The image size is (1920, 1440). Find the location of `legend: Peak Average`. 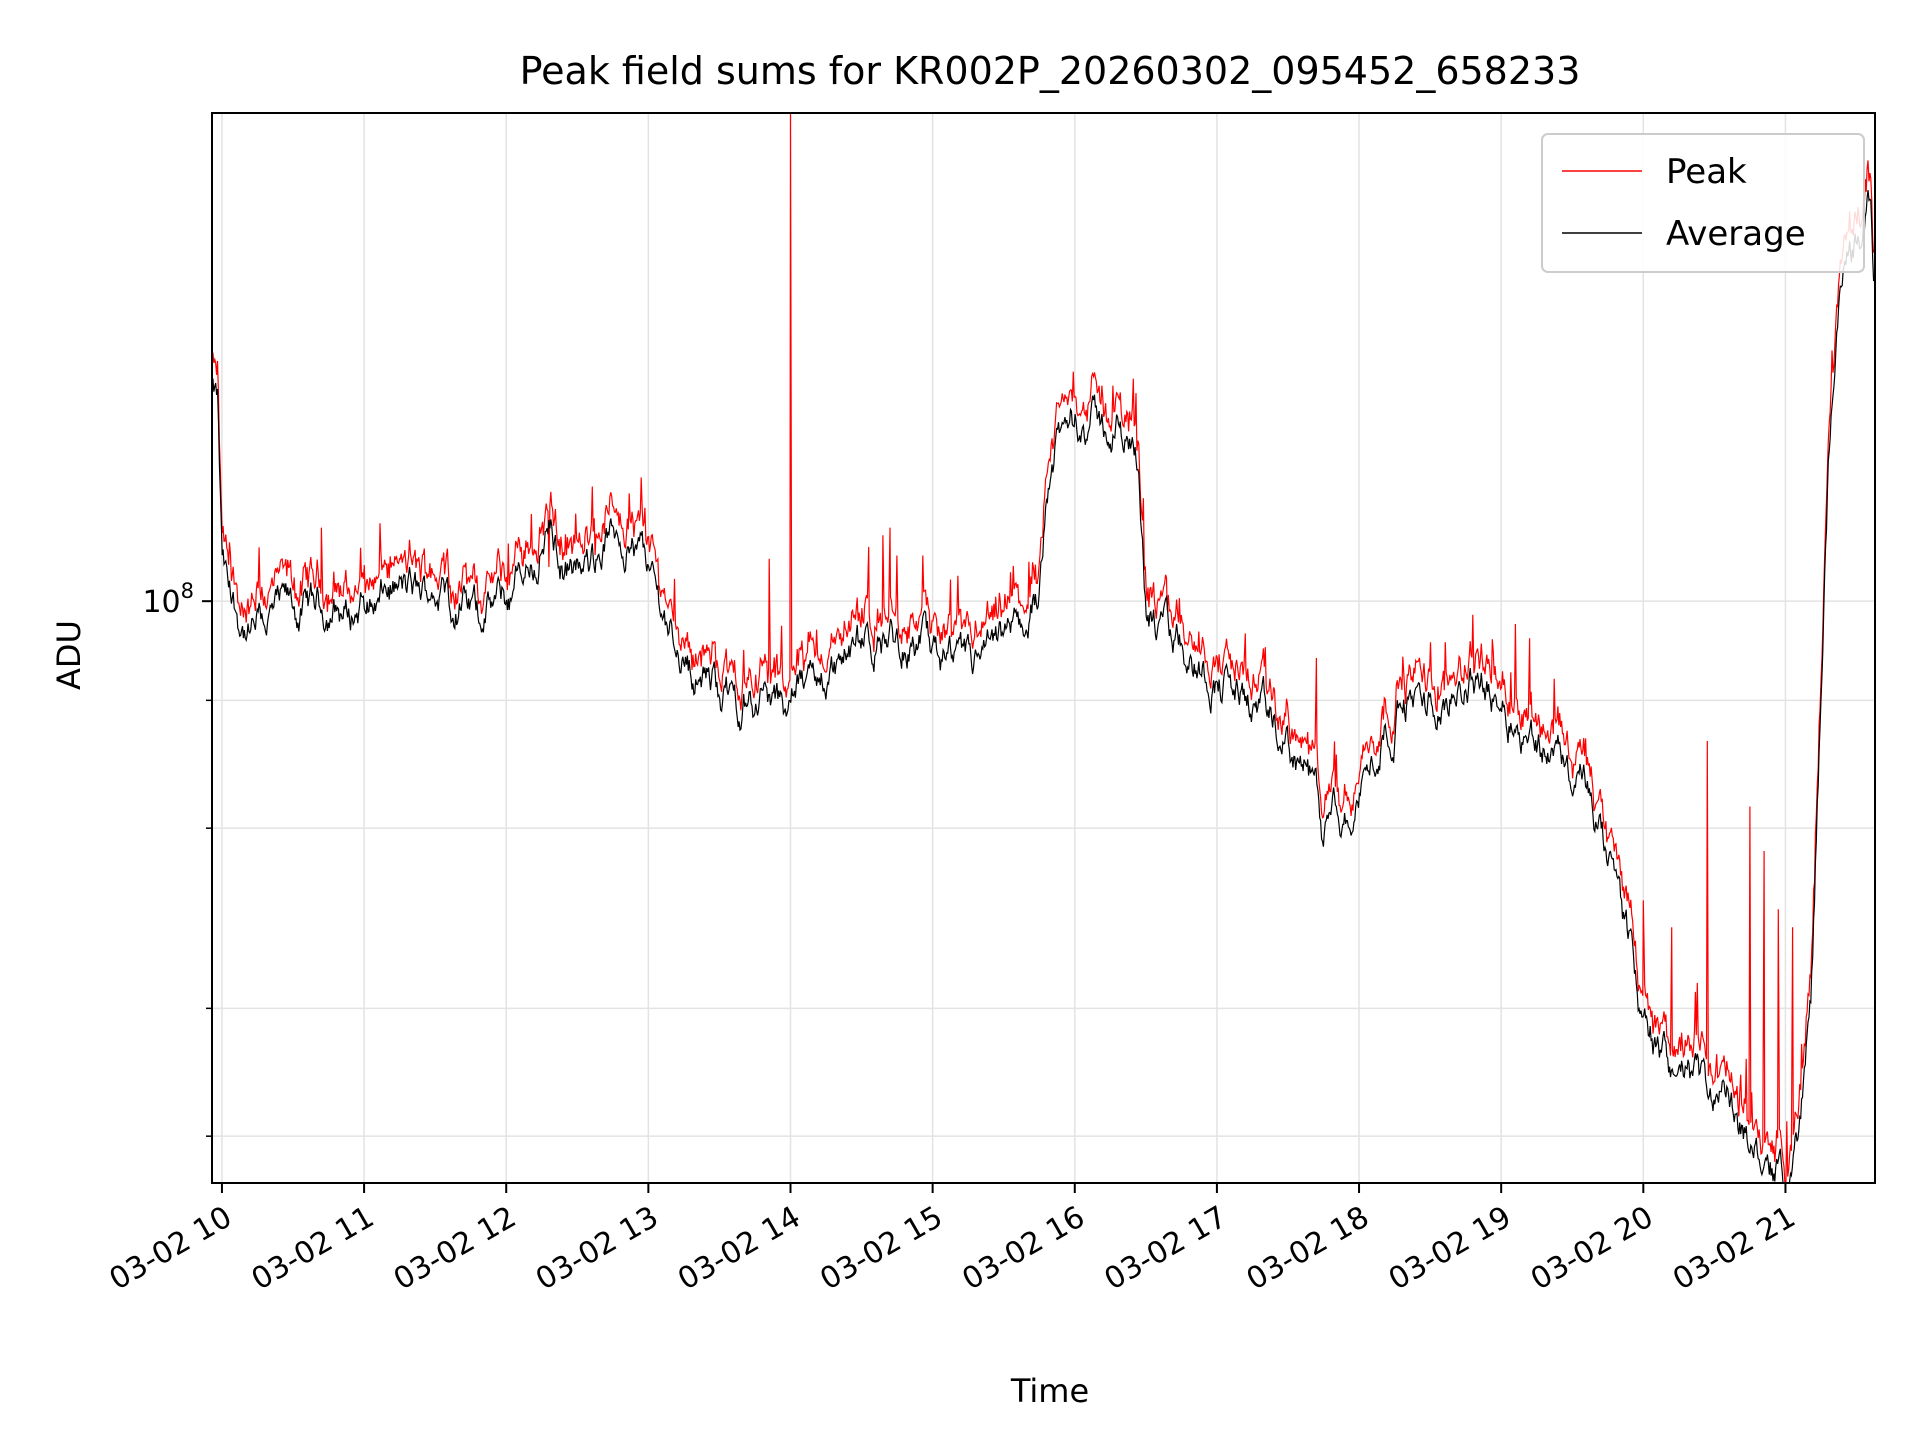

legend: Peak Average is located at coordinates (1703, 203).